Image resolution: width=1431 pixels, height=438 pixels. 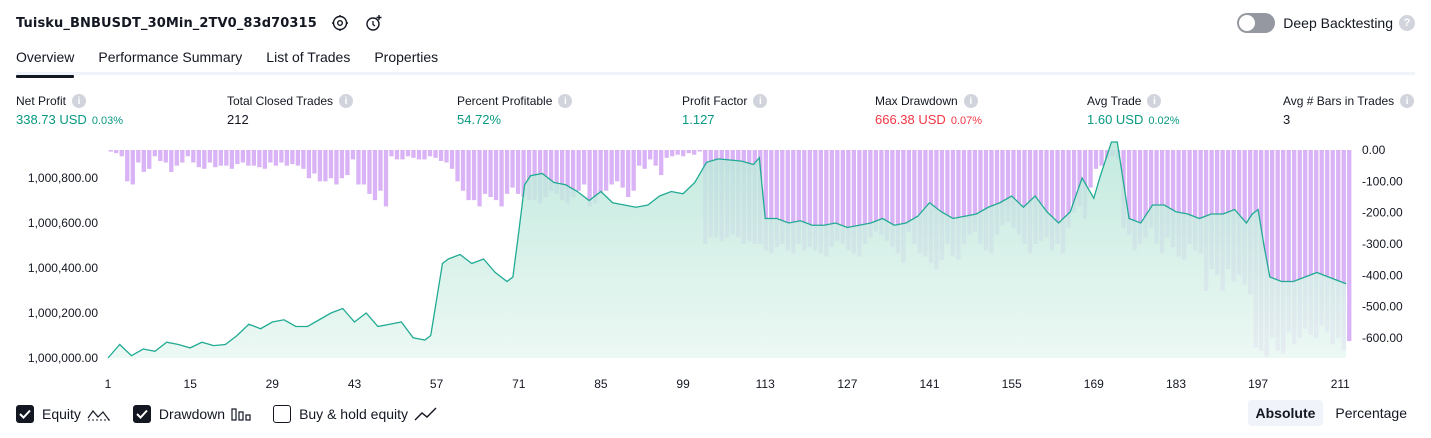 I want to click on drawdown-y-tick-label: -500.00, so click(x=1382, y=307).